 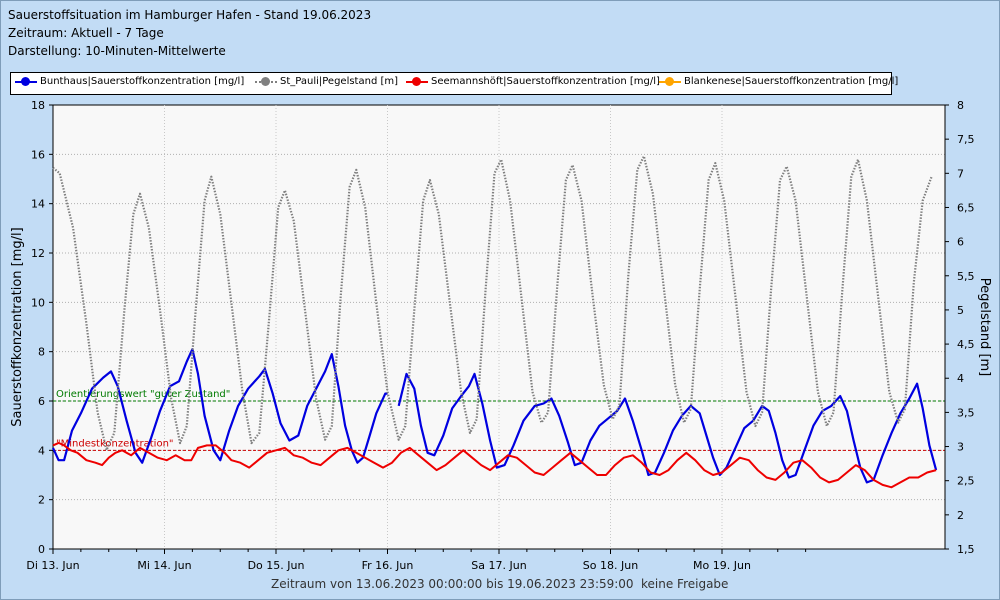 I want to click on reference-line-label: "Mindestkonzentration", so click(x=115, y=443).